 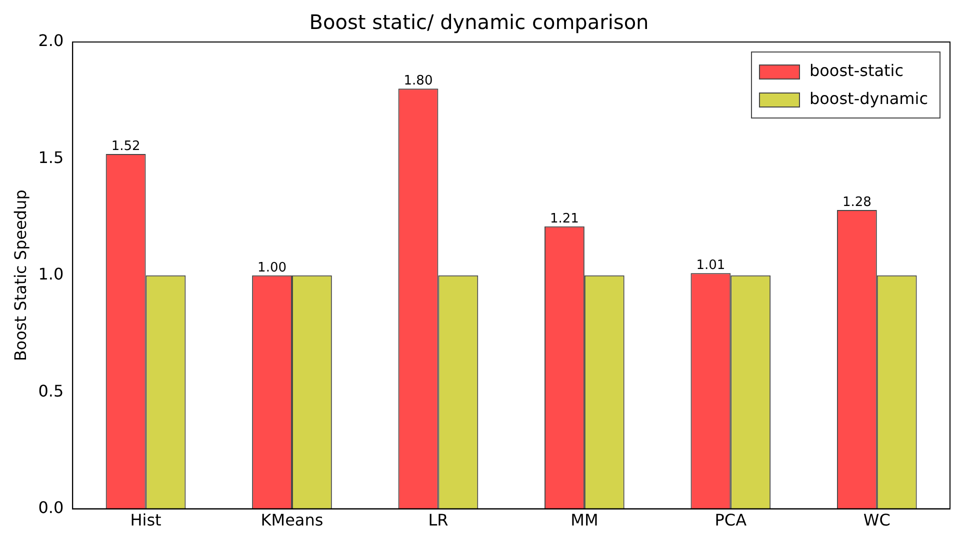 I want to click on data-label: 1.80, so click(x=418, y=81).